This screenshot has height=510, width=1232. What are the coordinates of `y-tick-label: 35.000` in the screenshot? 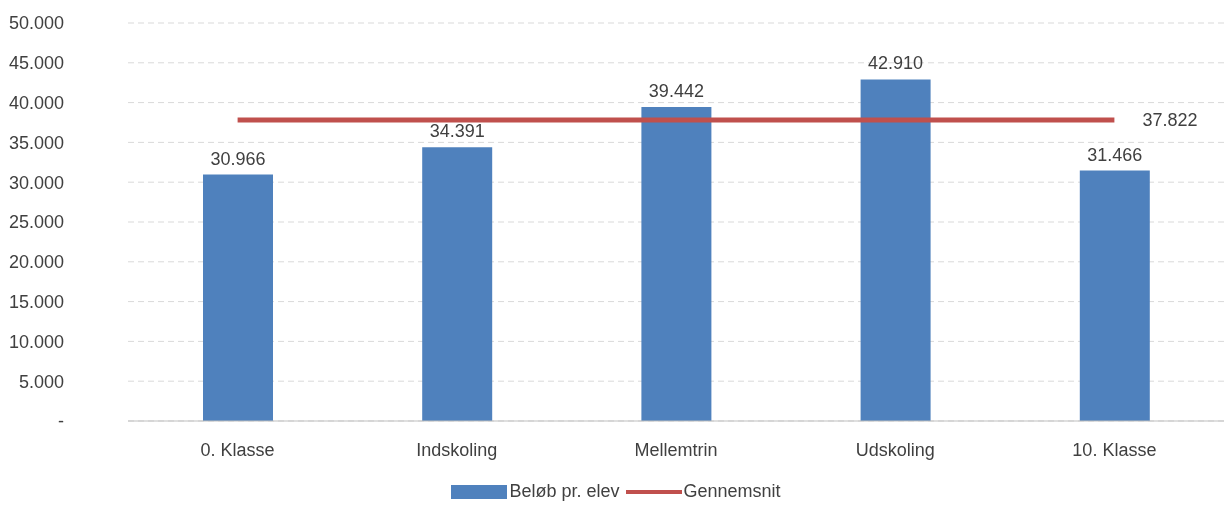 It's located at (36, 142).